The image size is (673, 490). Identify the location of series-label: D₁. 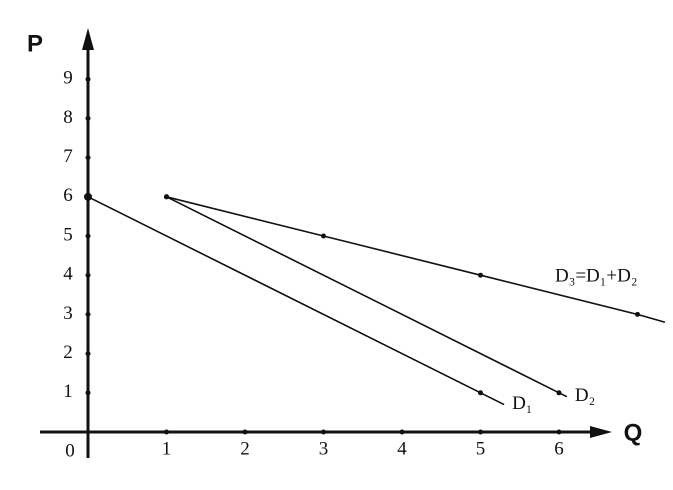
(522, 403).